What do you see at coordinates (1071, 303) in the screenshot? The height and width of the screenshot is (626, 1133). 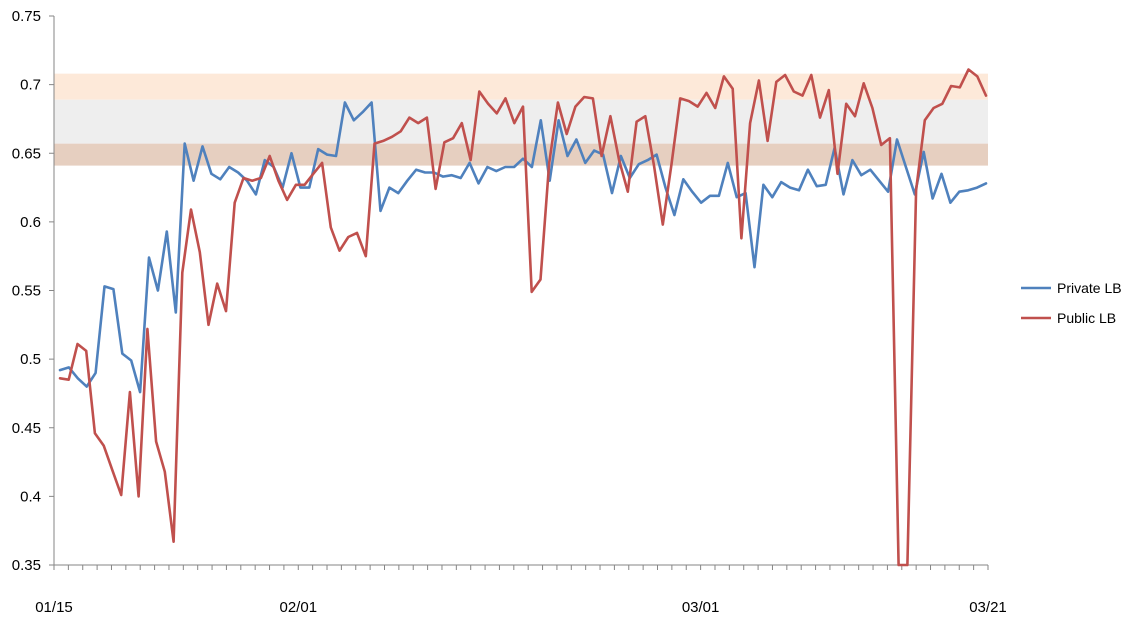 I see `legend: Private LB Public LB` at bounding box center [1071, 303].